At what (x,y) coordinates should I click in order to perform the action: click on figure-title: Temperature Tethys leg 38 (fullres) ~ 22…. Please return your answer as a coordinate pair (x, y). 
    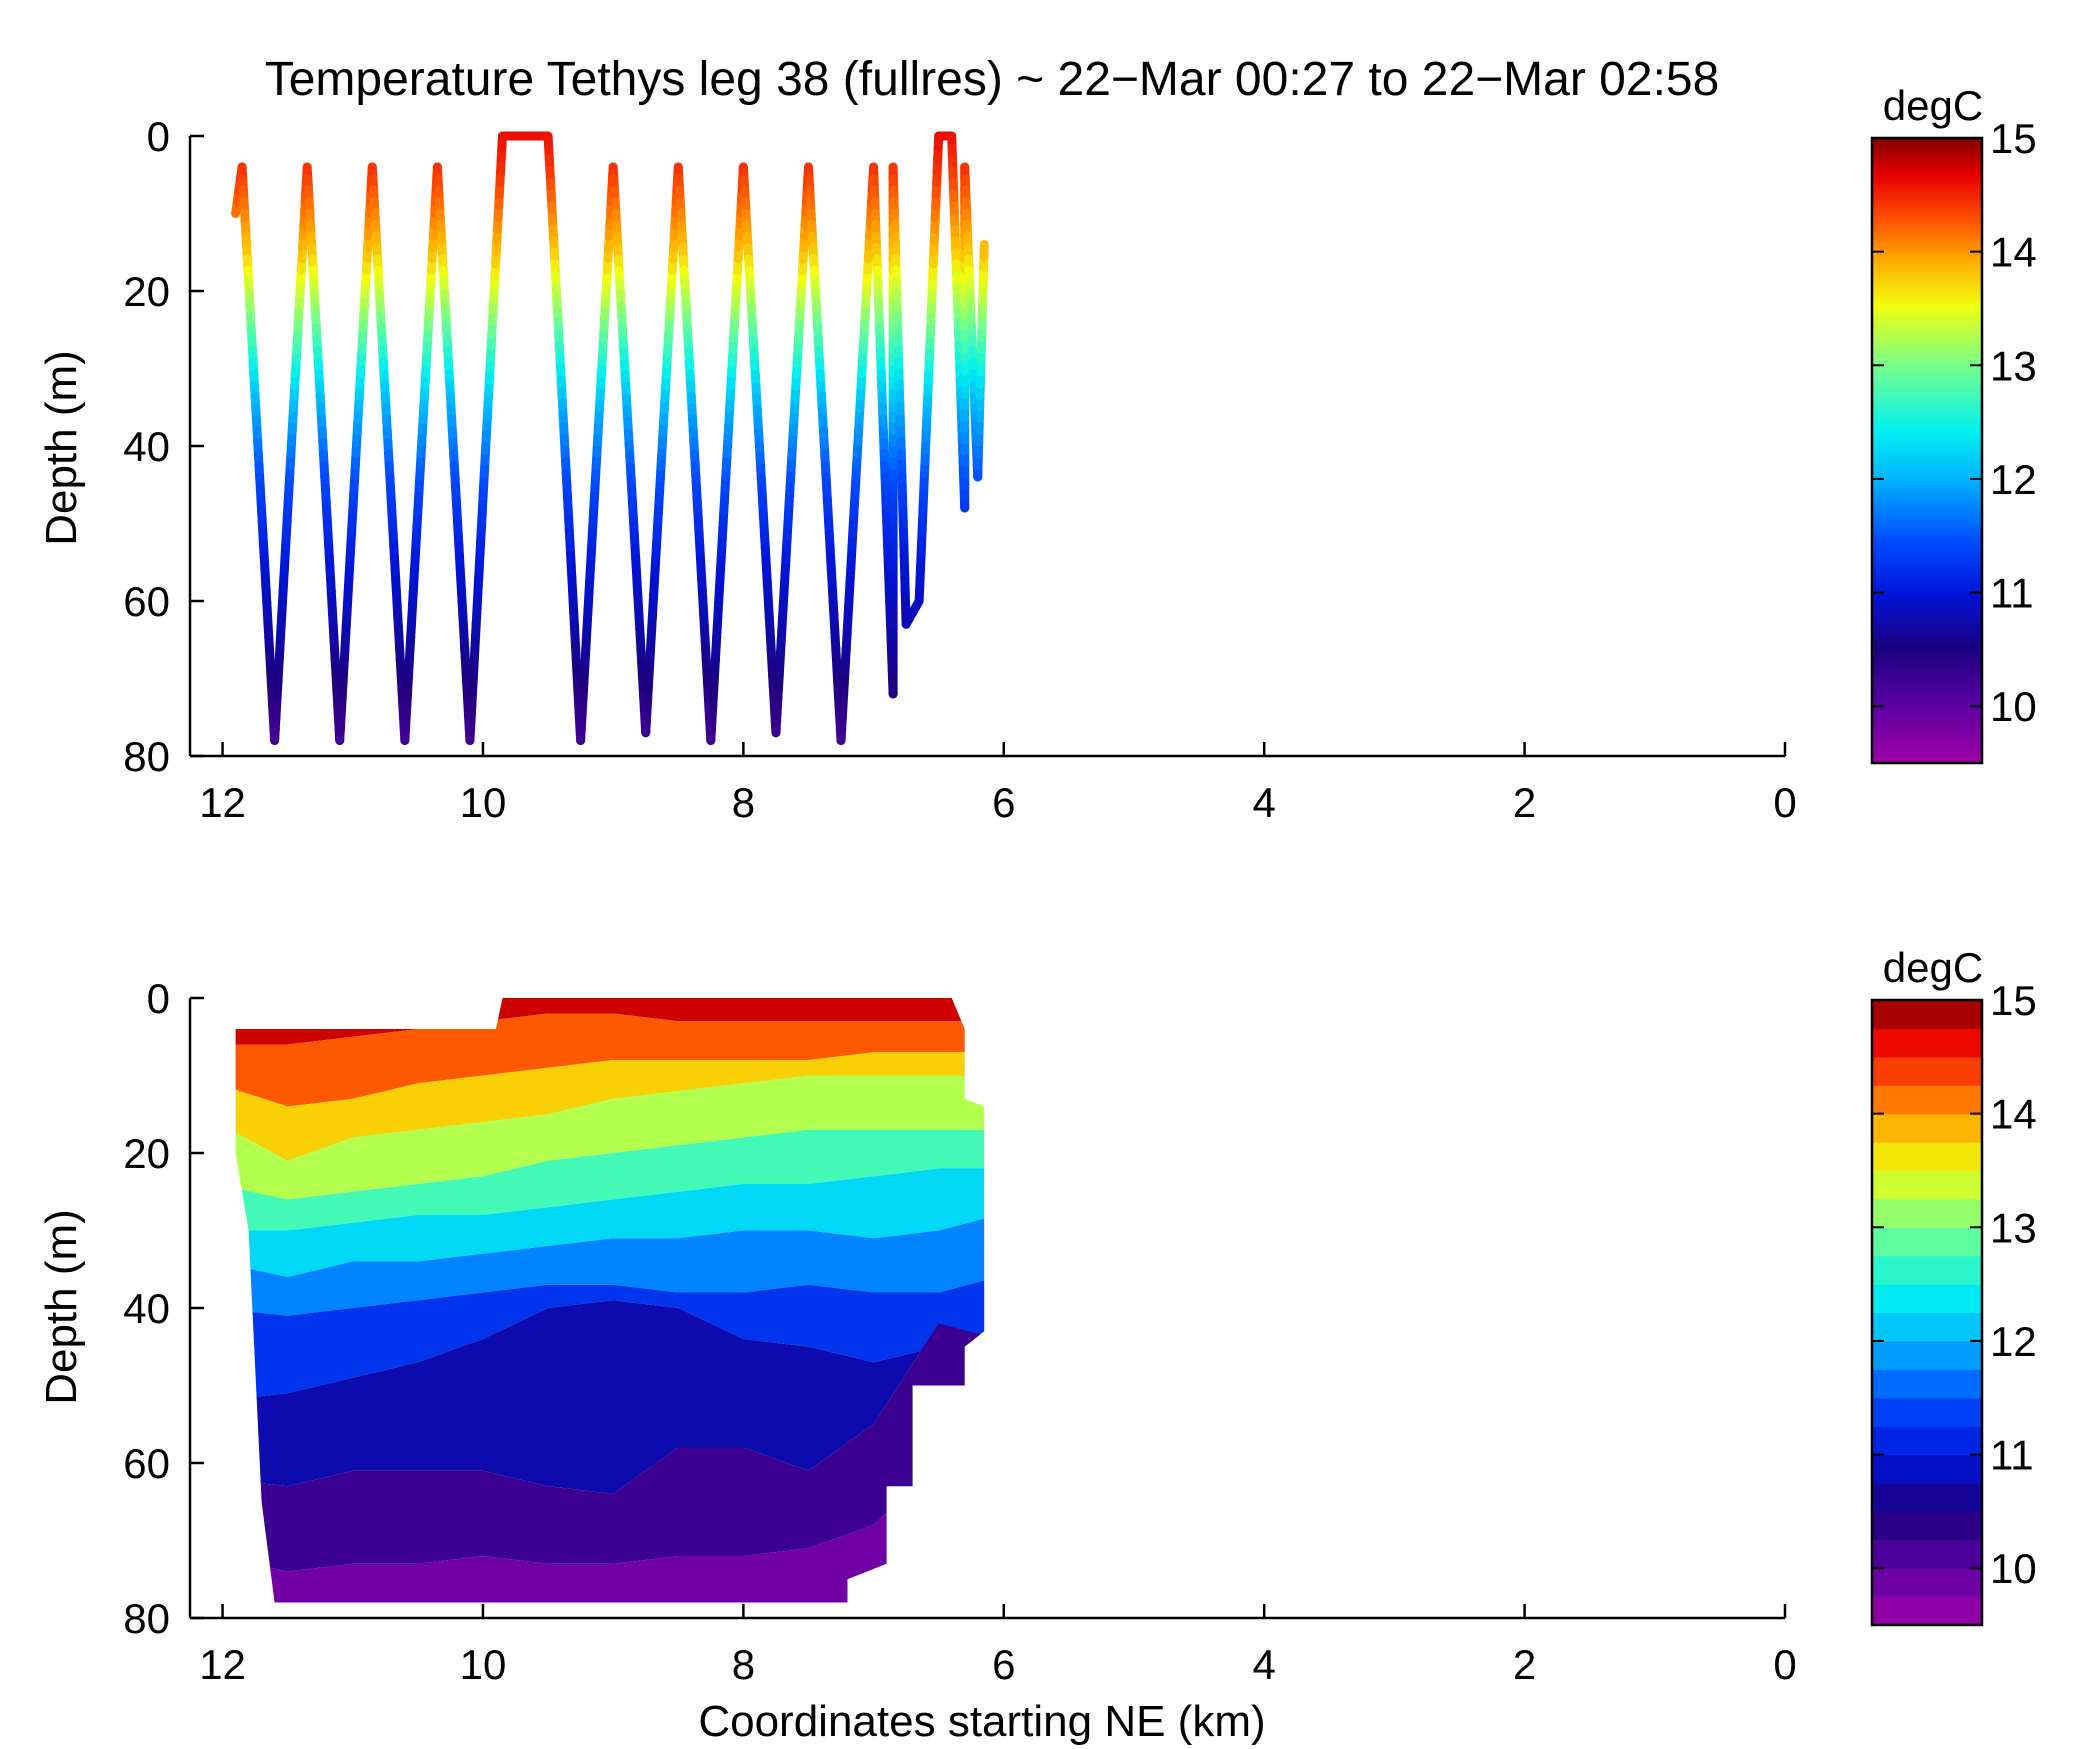
    Looking at the image, I should click on (992, 79).